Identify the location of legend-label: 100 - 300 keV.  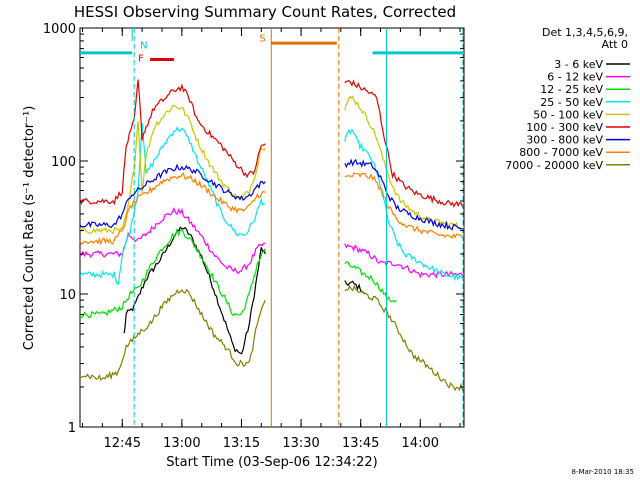
(564, 127).